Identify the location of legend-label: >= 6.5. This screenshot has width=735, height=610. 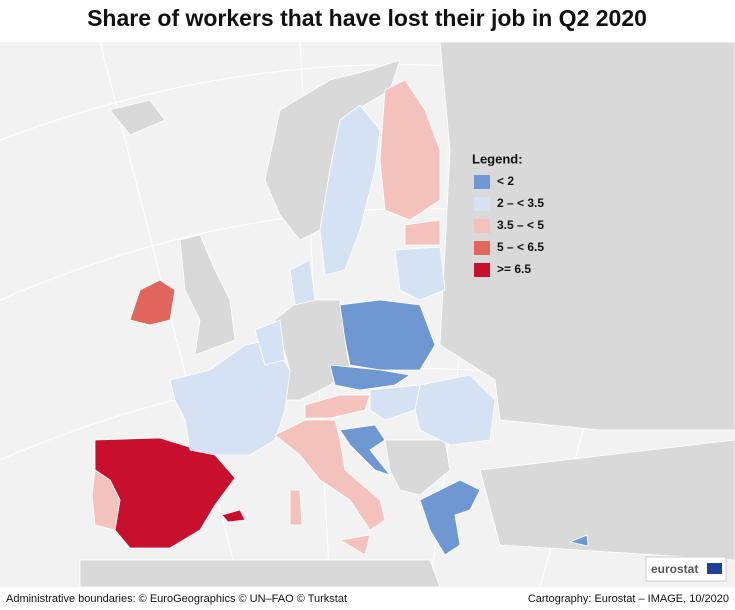
(514, 269).